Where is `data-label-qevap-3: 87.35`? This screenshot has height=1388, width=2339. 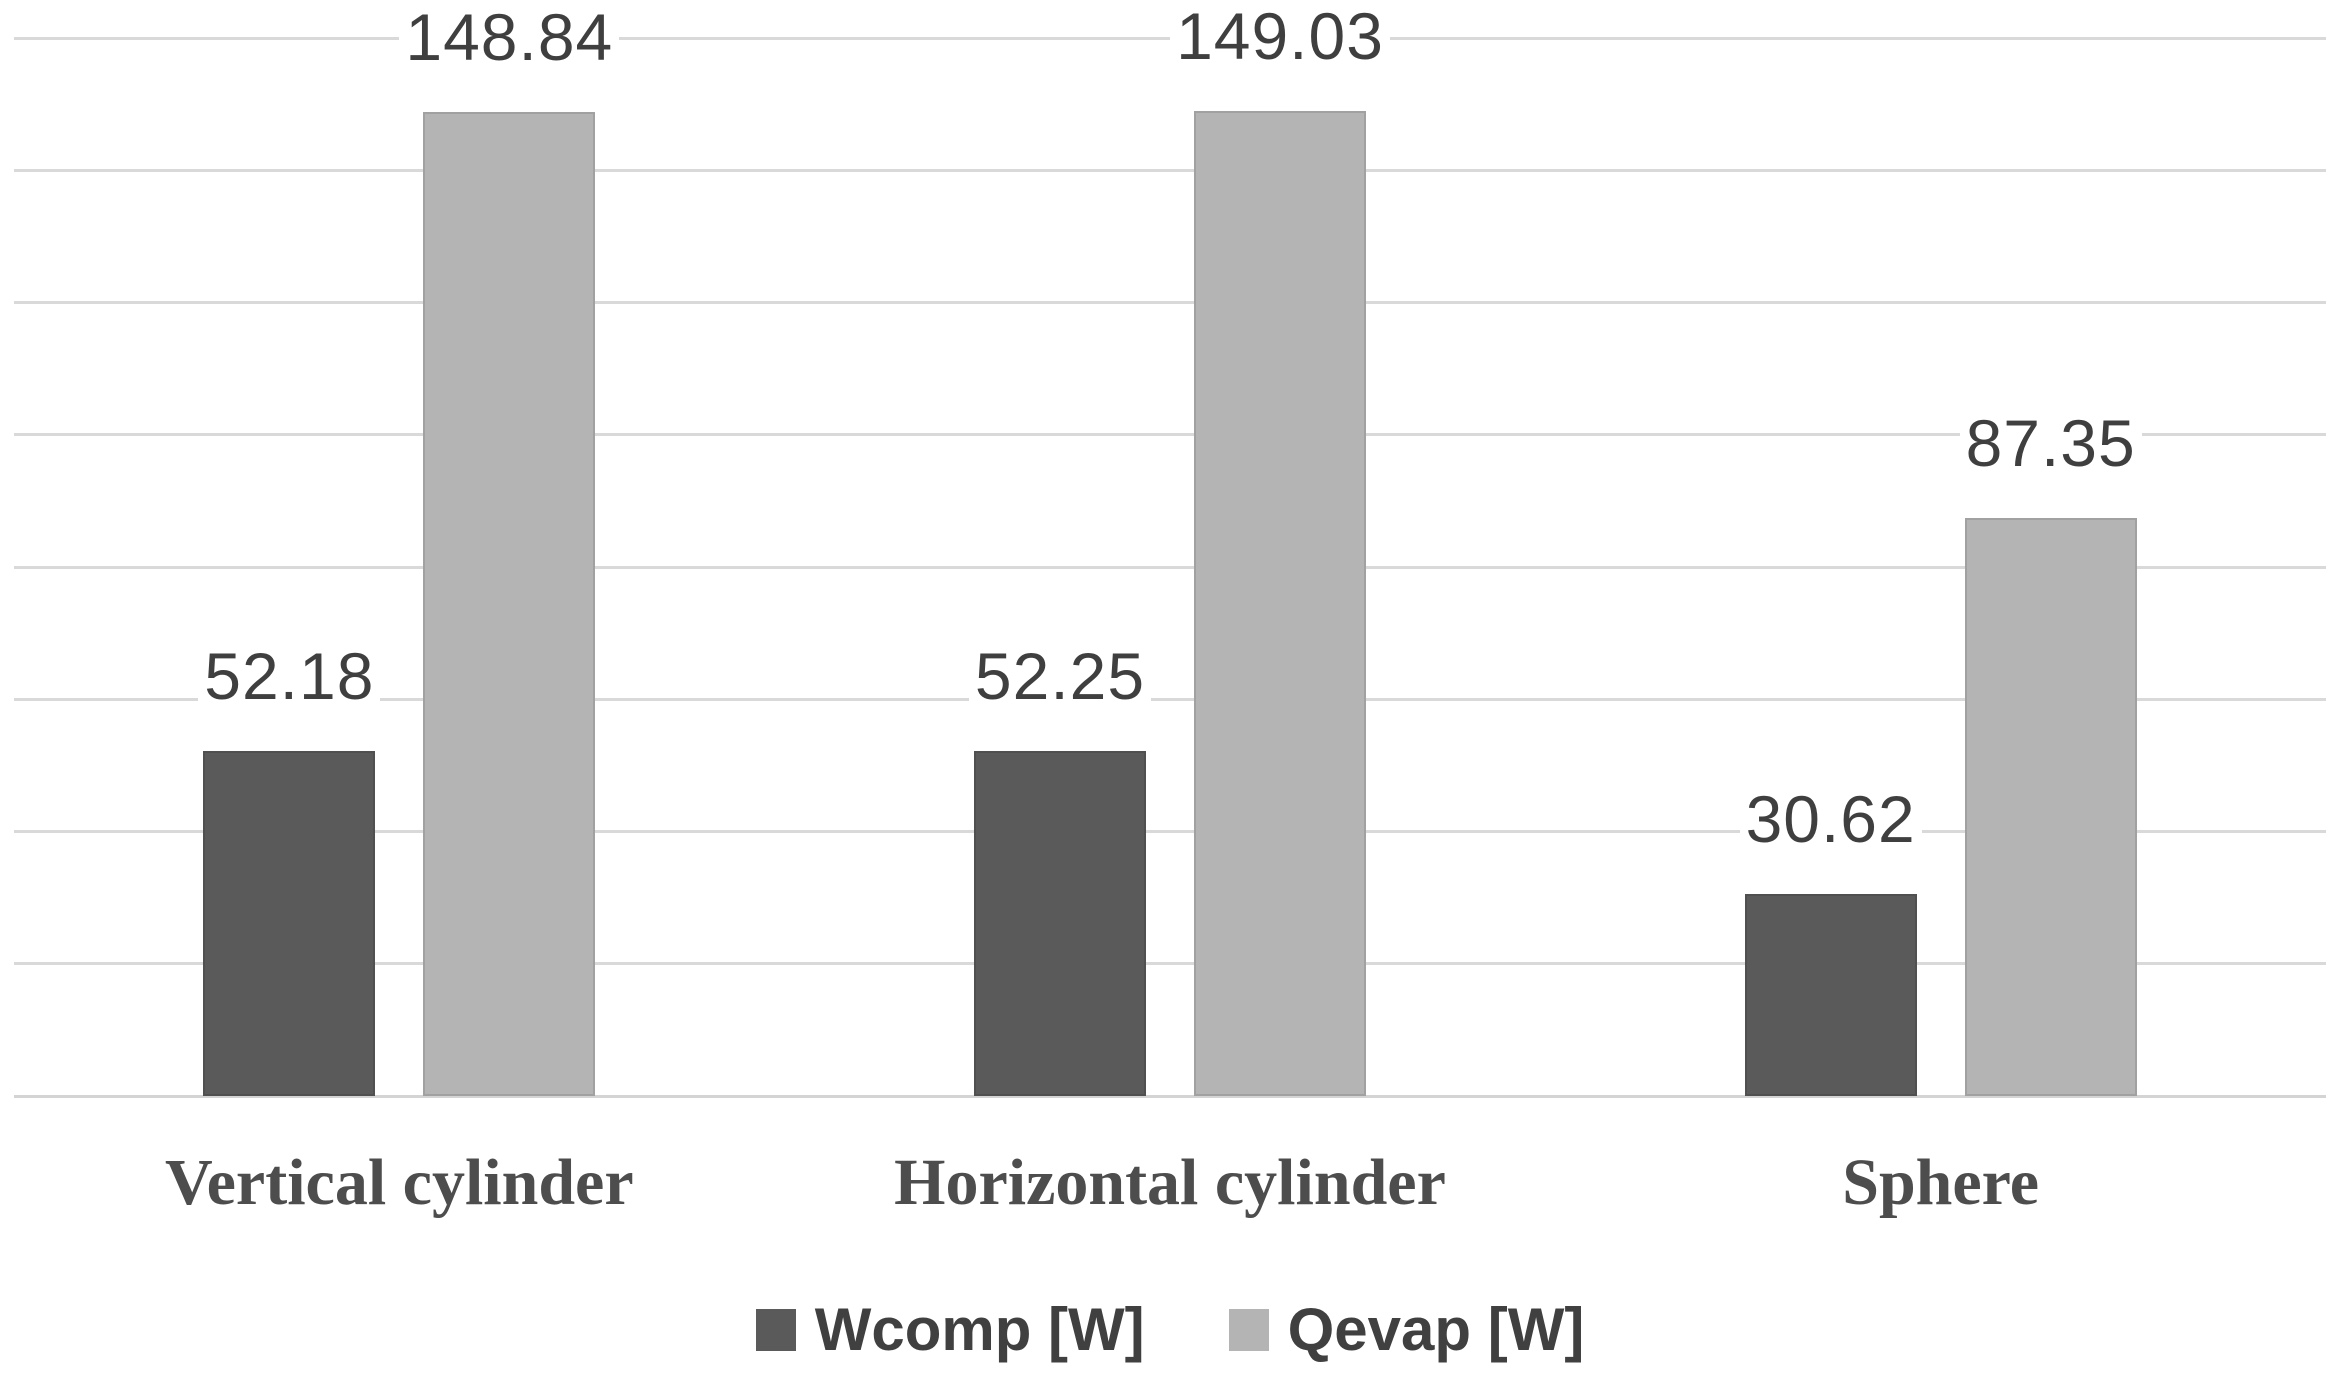 data-label-qevap-3: 87.35 is located at coordinates (2051, 443).